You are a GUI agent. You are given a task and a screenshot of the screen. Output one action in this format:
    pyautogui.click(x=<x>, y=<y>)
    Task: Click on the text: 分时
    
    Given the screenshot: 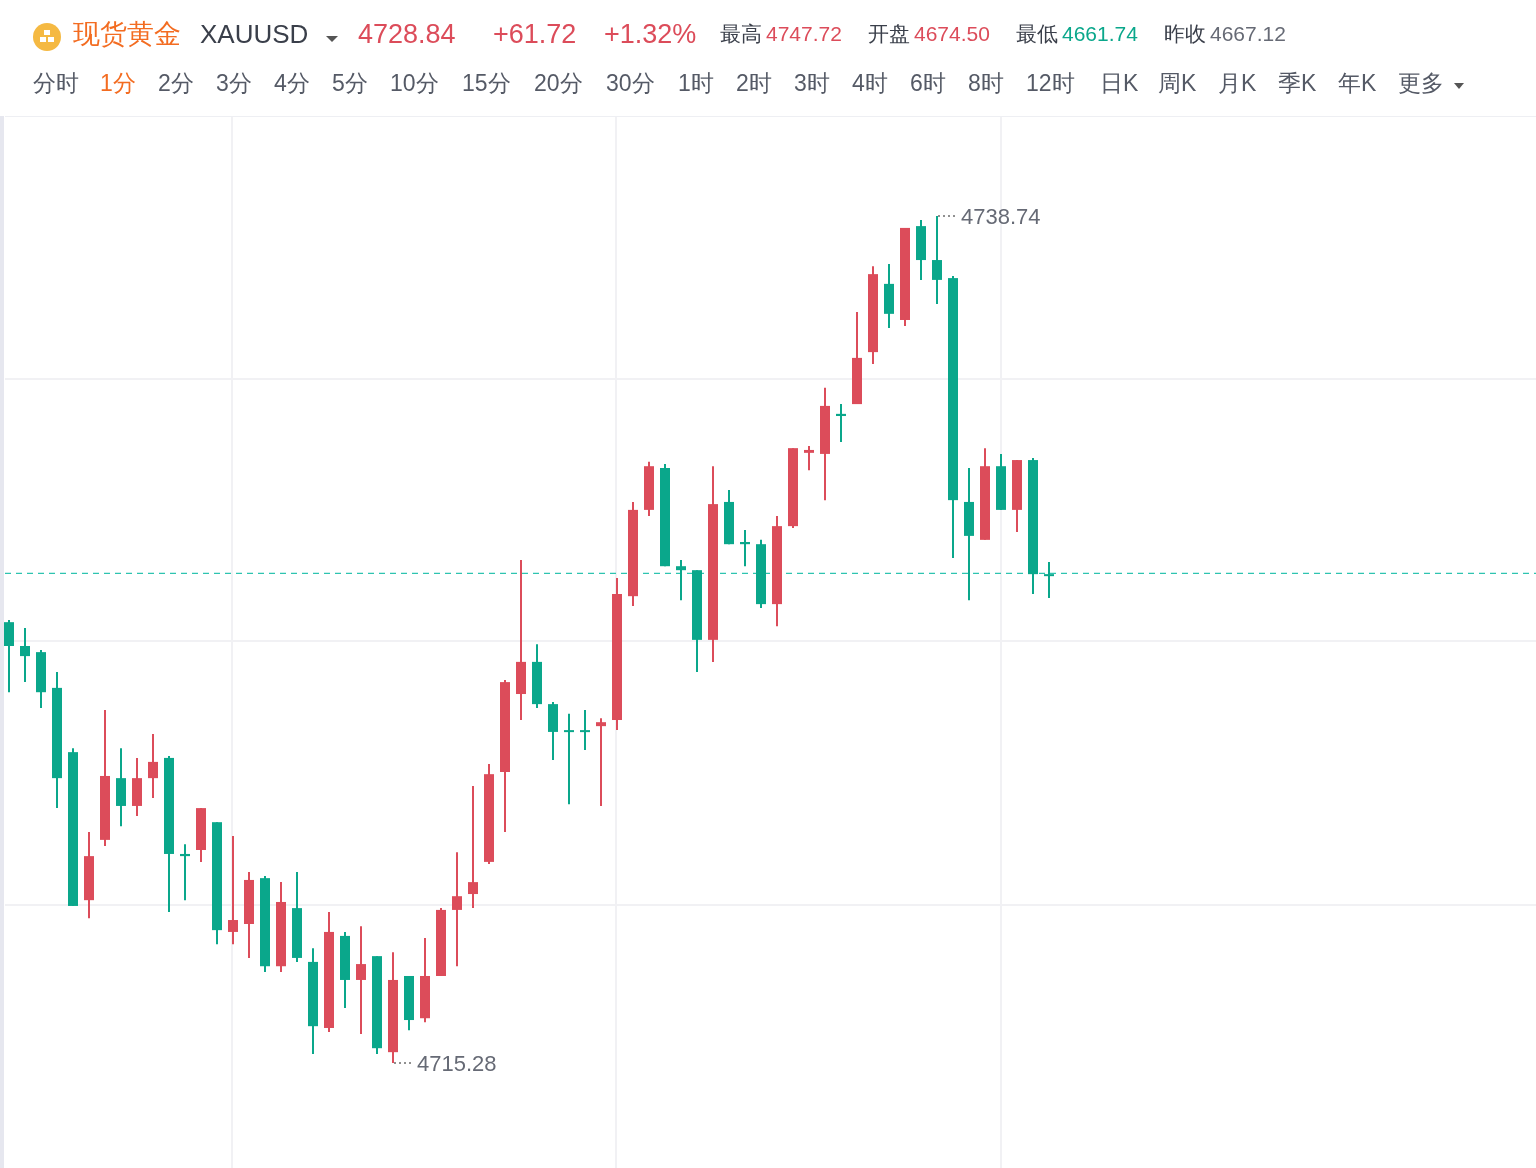 What is the action you would take?
    pyautogui.click(x=56, y=83)
    